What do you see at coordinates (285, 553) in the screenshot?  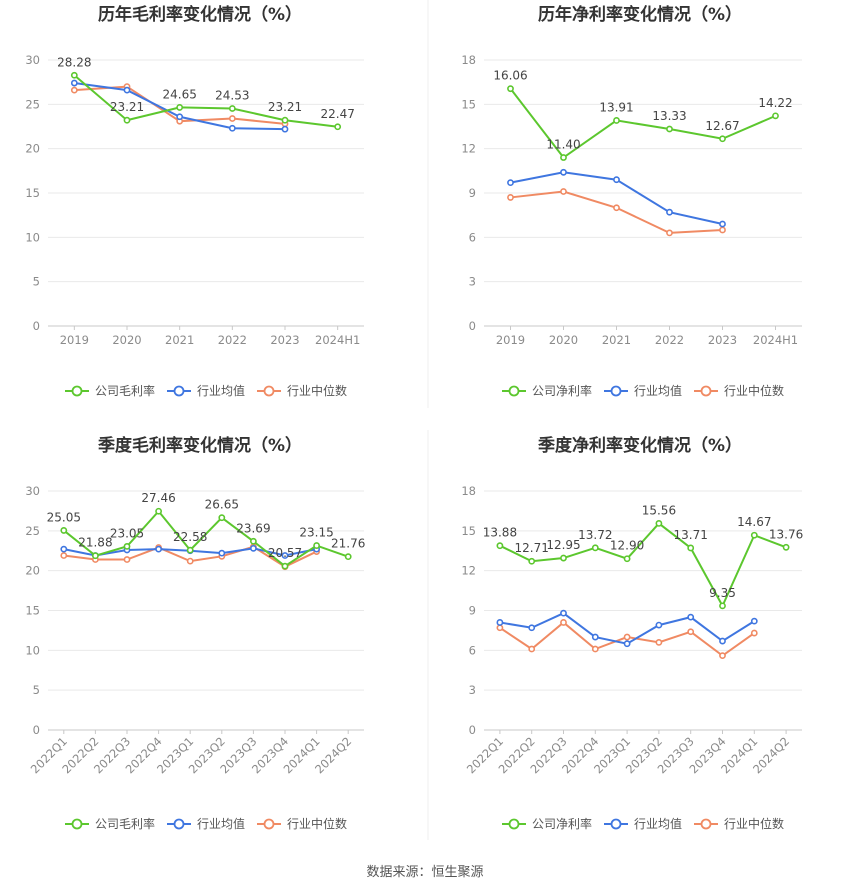 I see `data-label: 20.57` at bounding box center [285, 553].